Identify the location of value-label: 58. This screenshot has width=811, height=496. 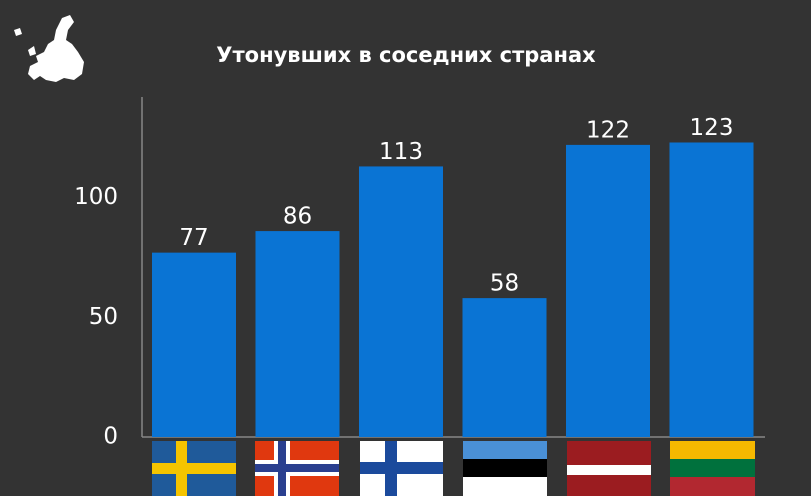
(504, 284).